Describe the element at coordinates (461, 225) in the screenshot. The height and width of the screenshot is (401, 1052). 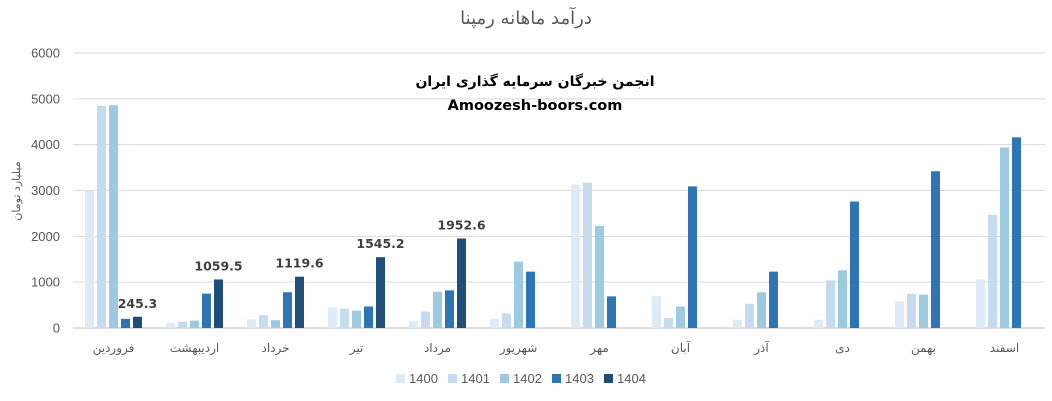
I see `data-label: 1952.6` at that location.